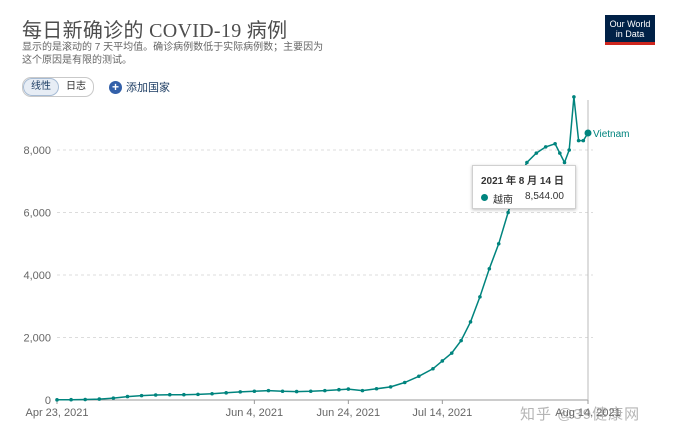 The height and width of the screenshot is (426, 680). I want to click on x-tick-label: Jun 4, 2021, so click(255, 413).